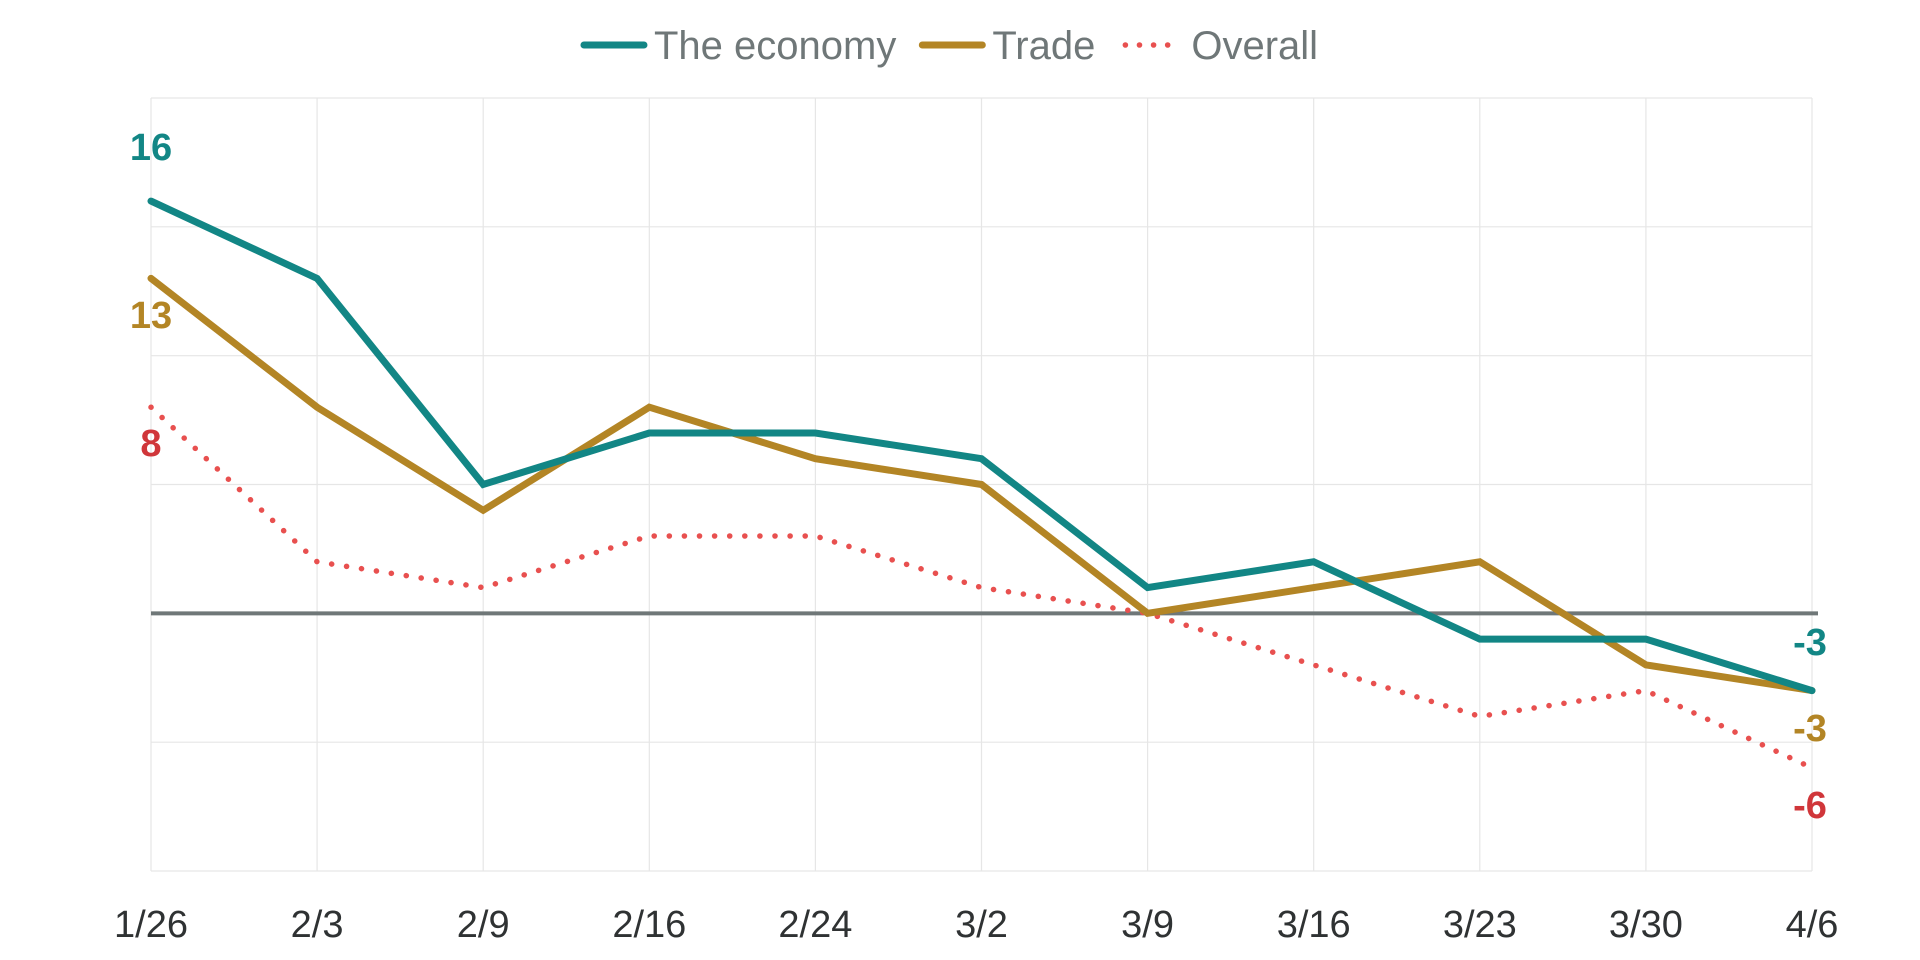 The height and width of the screenshot is (960, 1920). I want to click on x-tick-label: 2/24, so click(815, 925).